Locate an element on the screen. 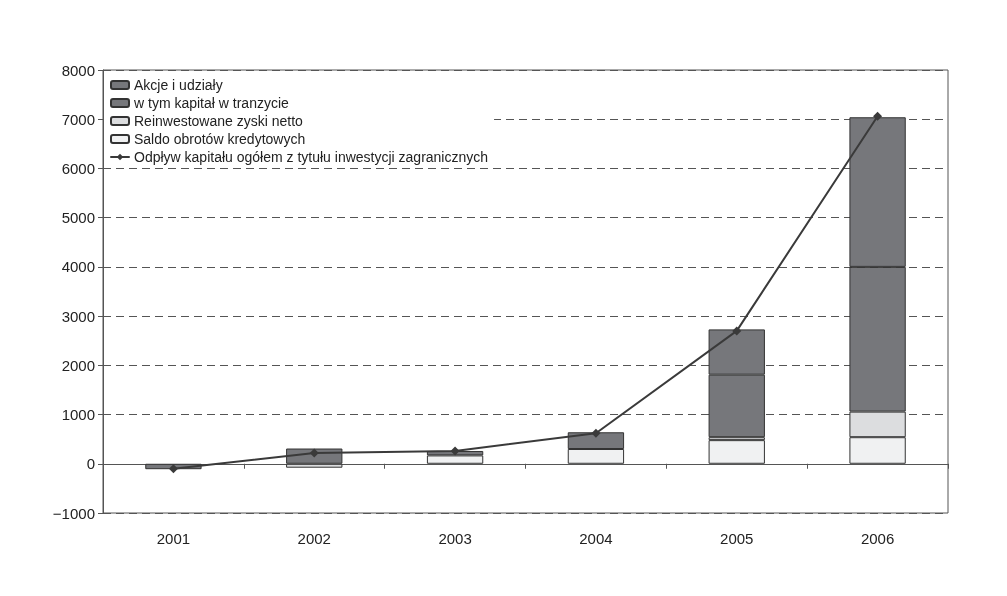 The width and height of the screenshot is (1007, 596). x-tick-label: 2001 is located at coordinates (173, 538).